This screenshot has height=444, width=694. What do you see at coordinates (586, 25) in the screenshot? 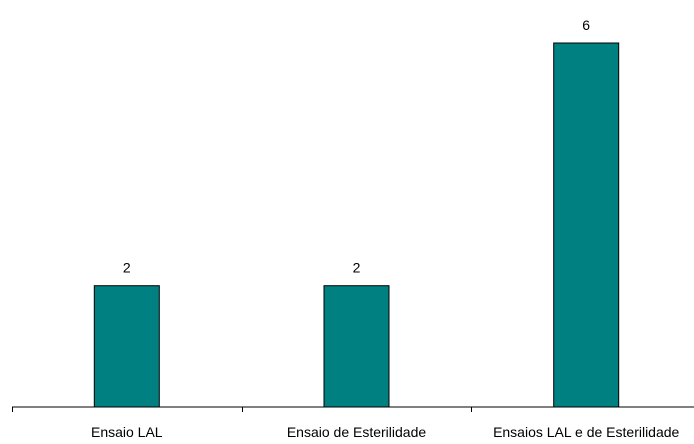
I see `data-label: 6` at bounding box center [586, 25].